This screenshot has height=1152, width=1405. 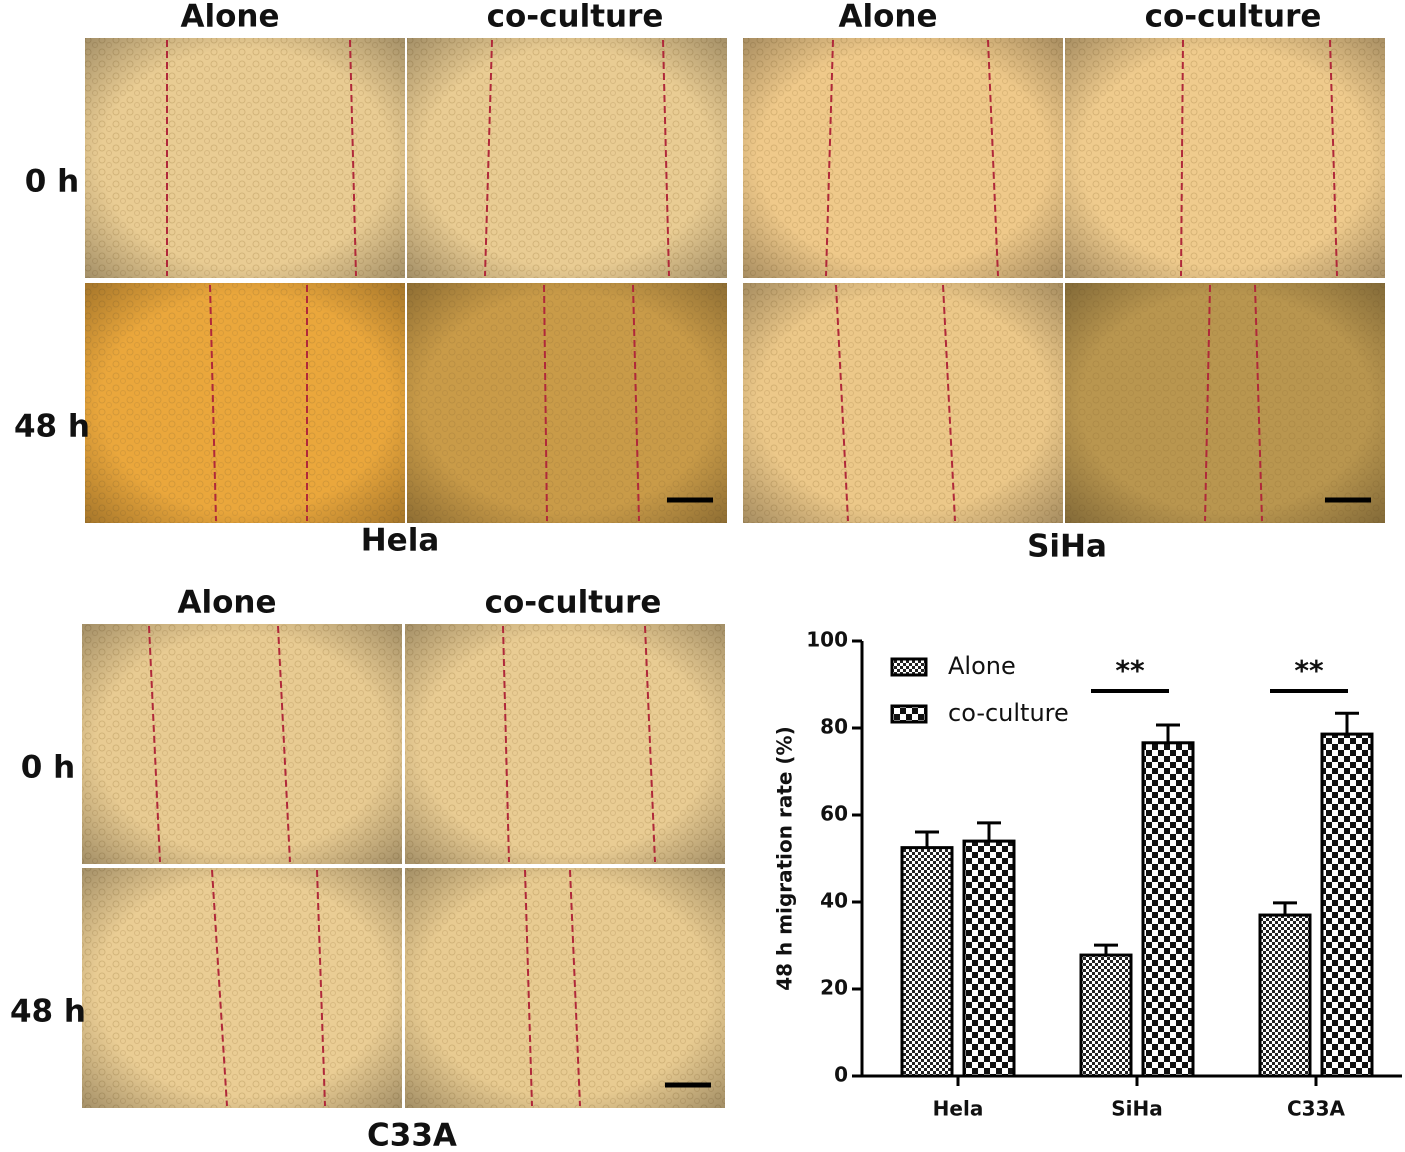 I want to click on y-tick-label: 40, so click(x=834, y=901).